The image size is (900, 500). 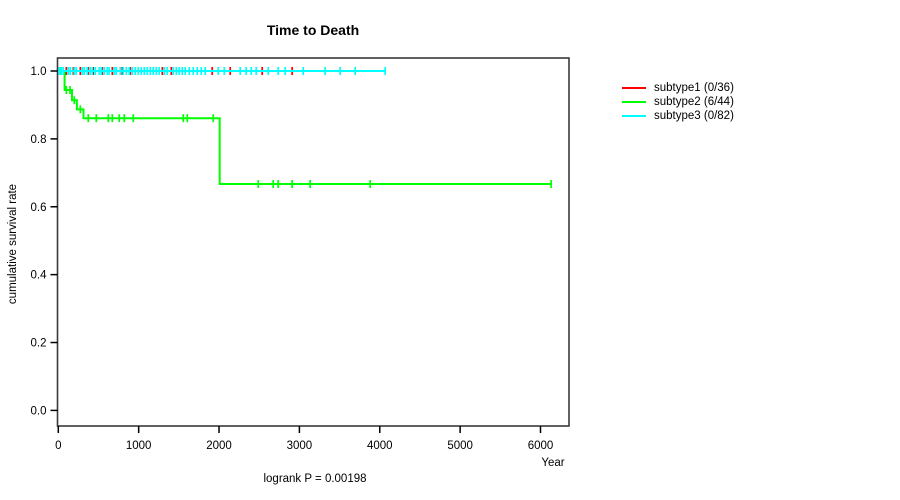 I want to click on logrank-annotation: logrank P = 0.00198, so click(x=315, y=479).